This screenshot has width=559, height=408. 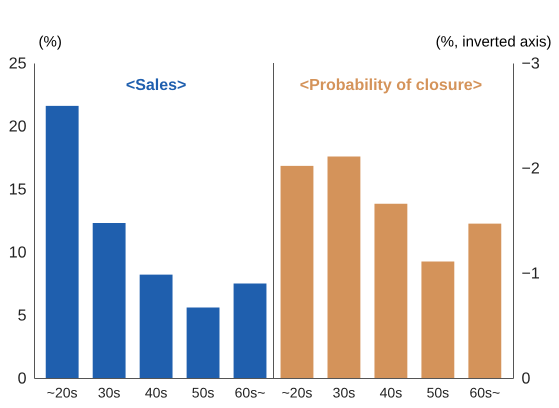 I want to click on annotation: <Probability of closure>, so click(x=391, y=85).